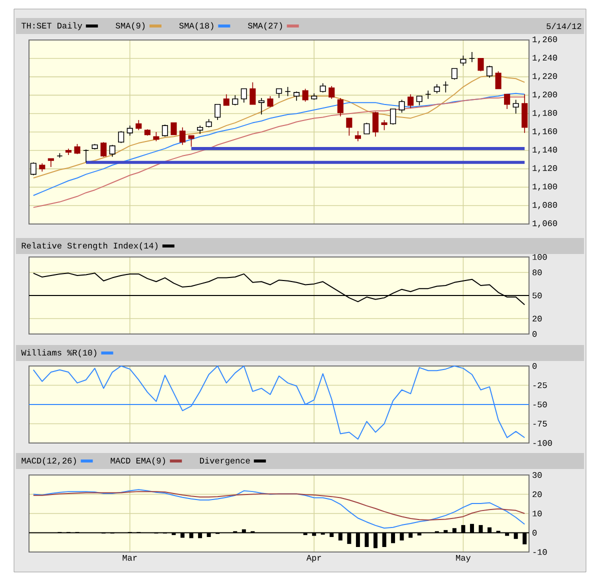 The width and height of the screenshot is (600, 579). Describe the element at coordinates (313, 558) in the screenshot. I see `x-tick-label: Apr` at that location.